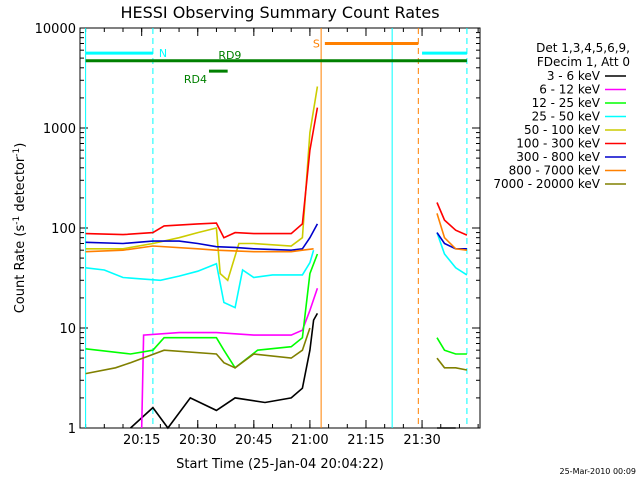  I want to click on x-tick-labels: 20:15 20:30 20:45 21:00 21:15 21:30, so click(282, 440).